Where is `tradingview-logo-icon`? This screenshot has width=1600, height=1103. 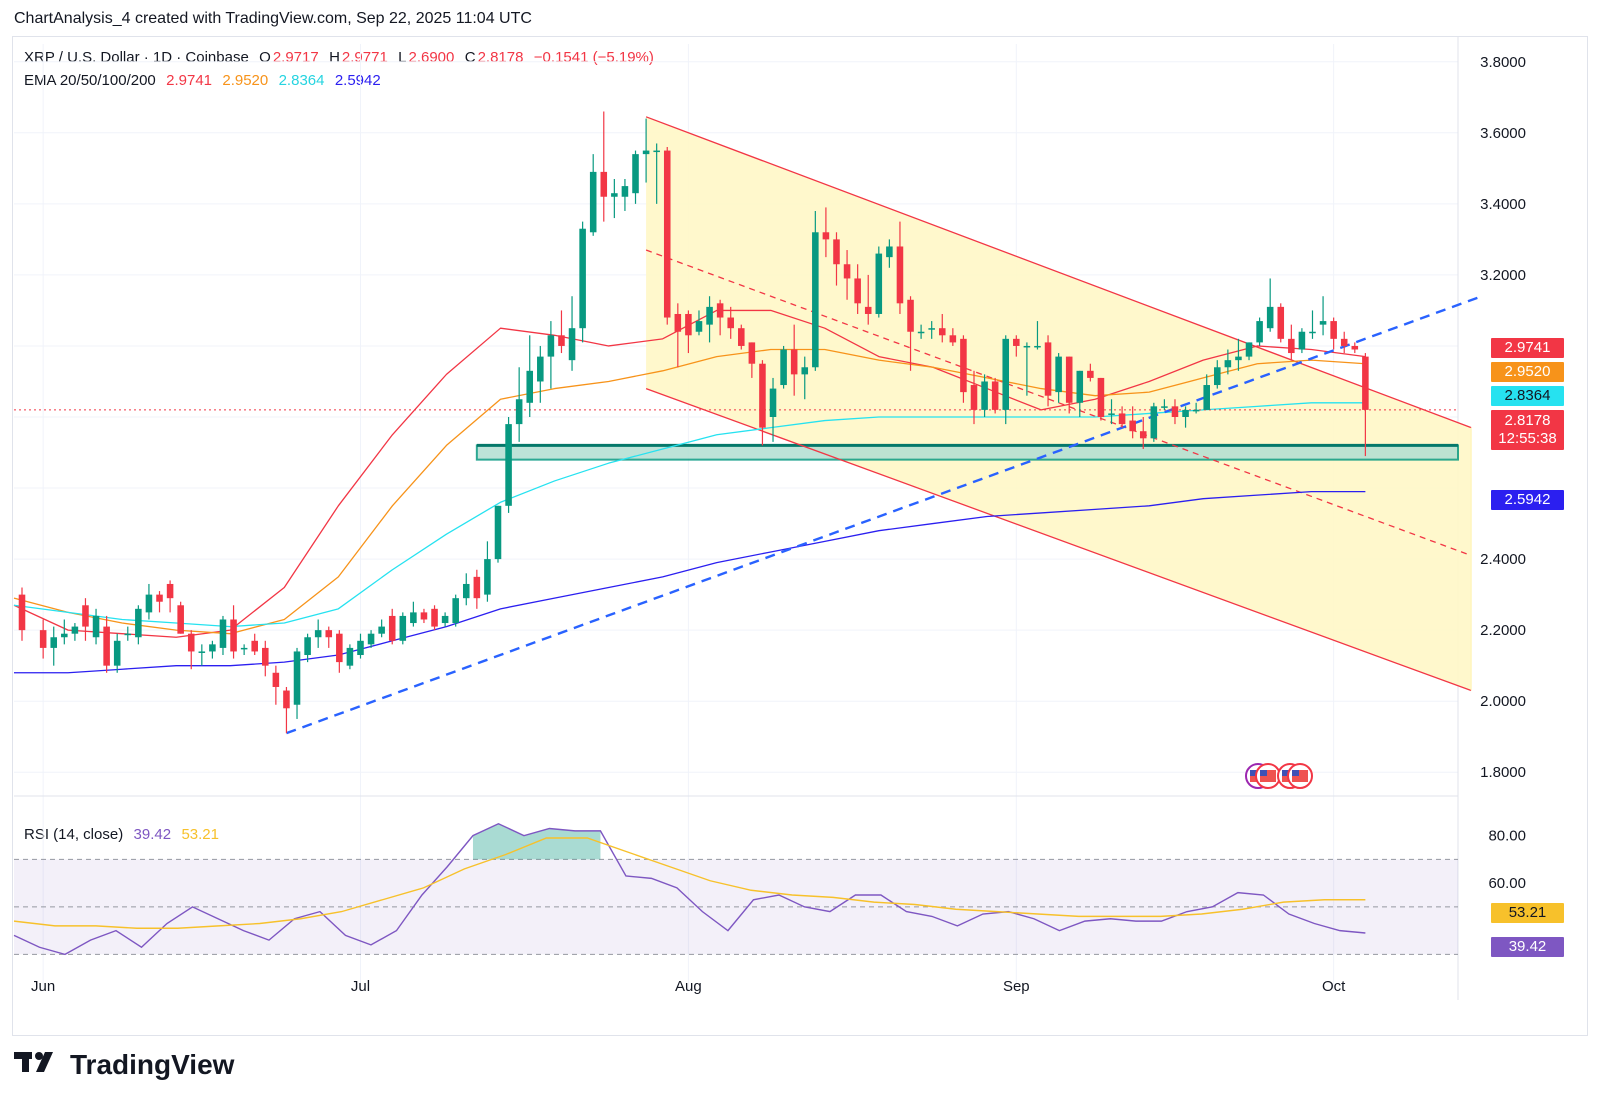 tradingview-logo-icon is located at coordinates (38, 1064).